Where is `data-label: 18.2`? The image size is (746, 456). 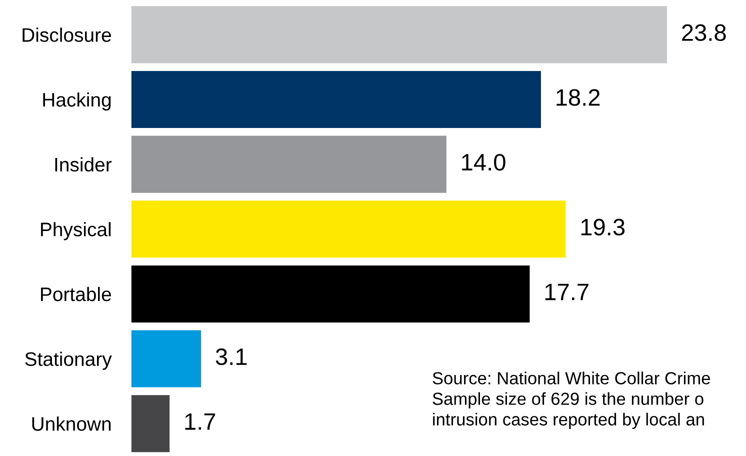
data-label: 18.2 is located at coordinates (578, 97).